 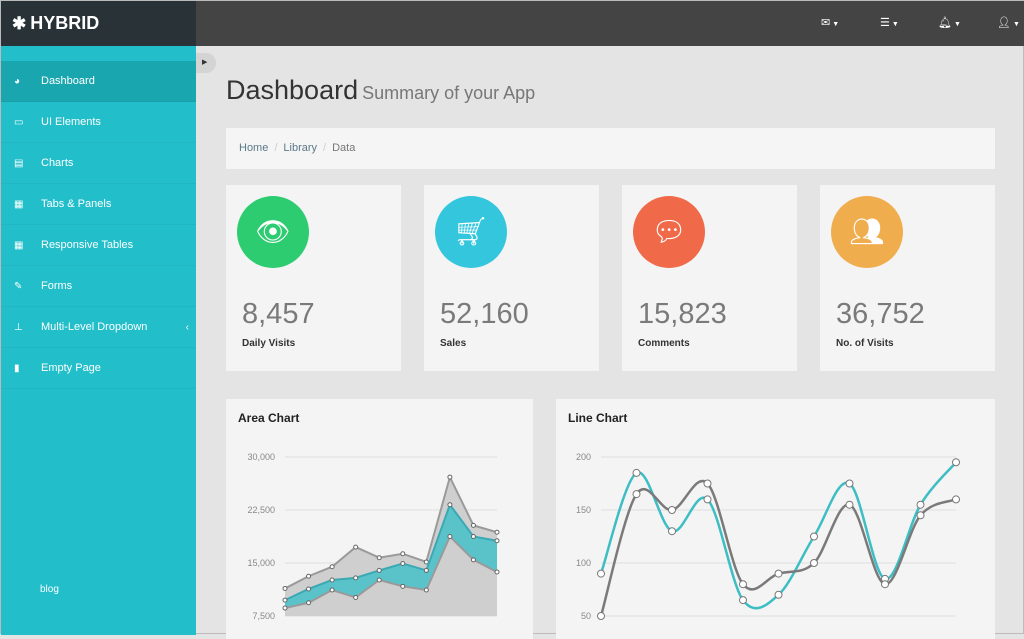 I want to click on sidebar-item-label: UI Elements, so click(x=71, y=122).